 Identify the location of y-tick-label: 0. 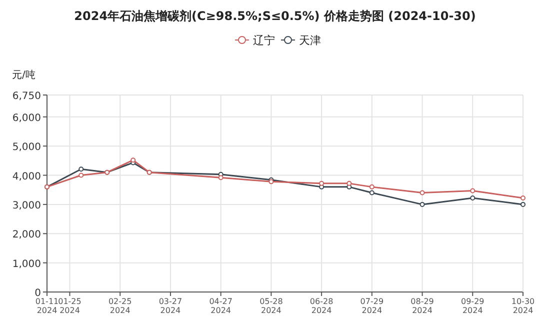
(37, 293).